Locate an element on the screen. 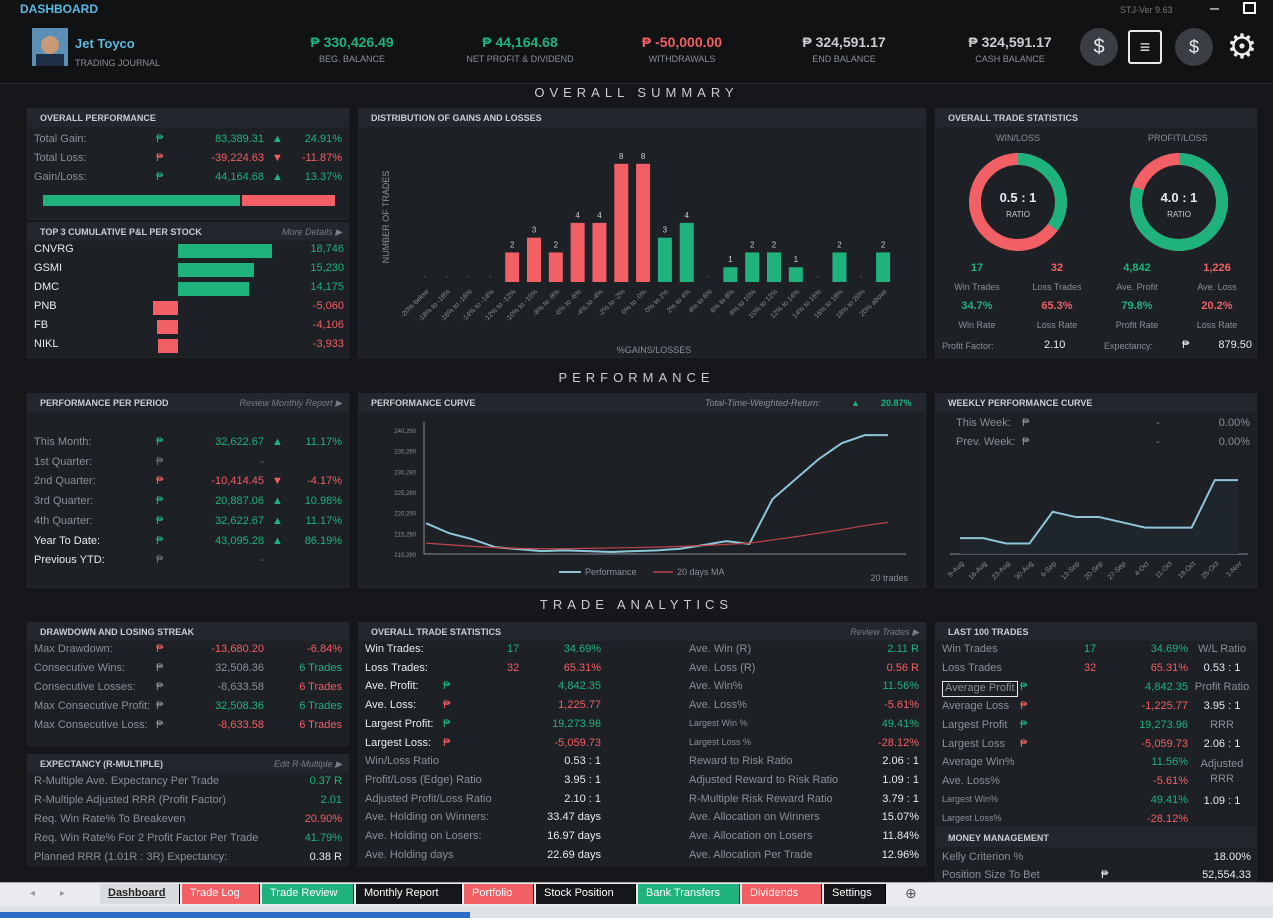 Image resolution: width=1273 pixels, height=918 pixels. stat-value: 17 is located at coordinates (977, 268).